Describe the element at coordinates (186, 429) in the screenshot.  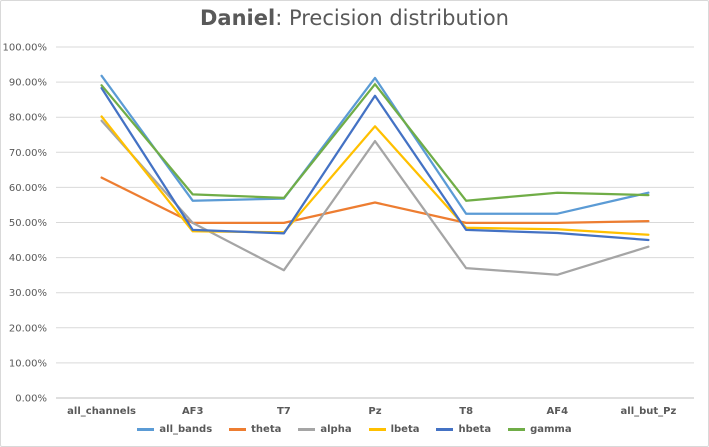
I see `legend-label: all_bands` at that location.